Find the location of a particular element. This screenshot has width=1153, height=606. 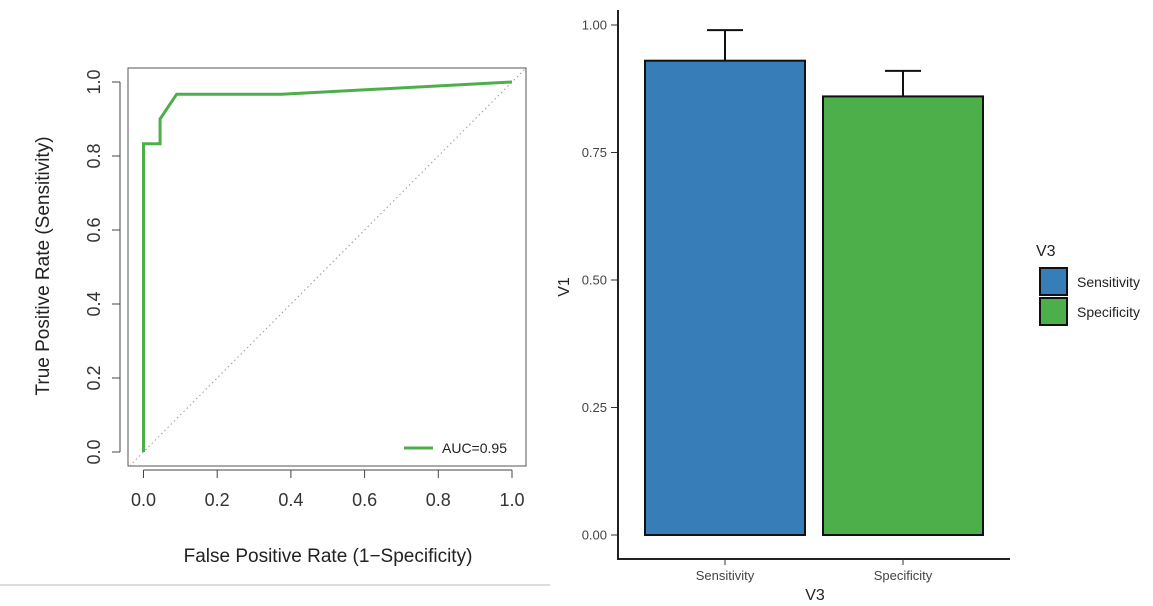

roc-x-tick-label: 0.0 is located at coordinates (143, 500).